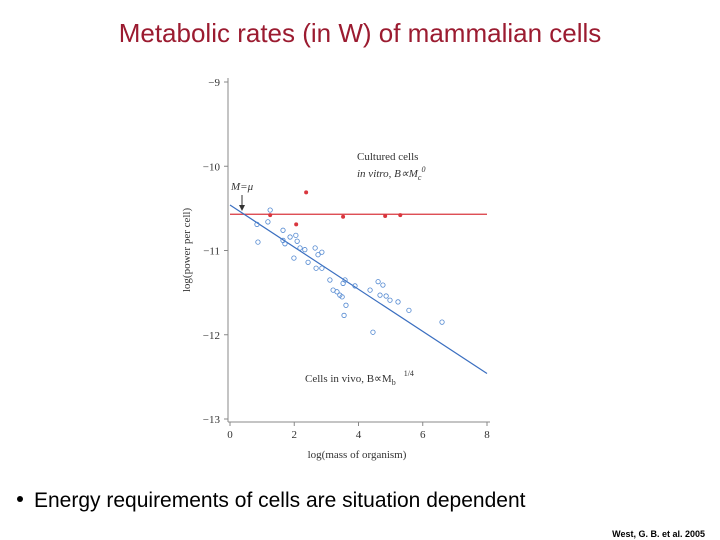 The image size is (720, 540). I want to click on arrow-head, so click(242, 208).